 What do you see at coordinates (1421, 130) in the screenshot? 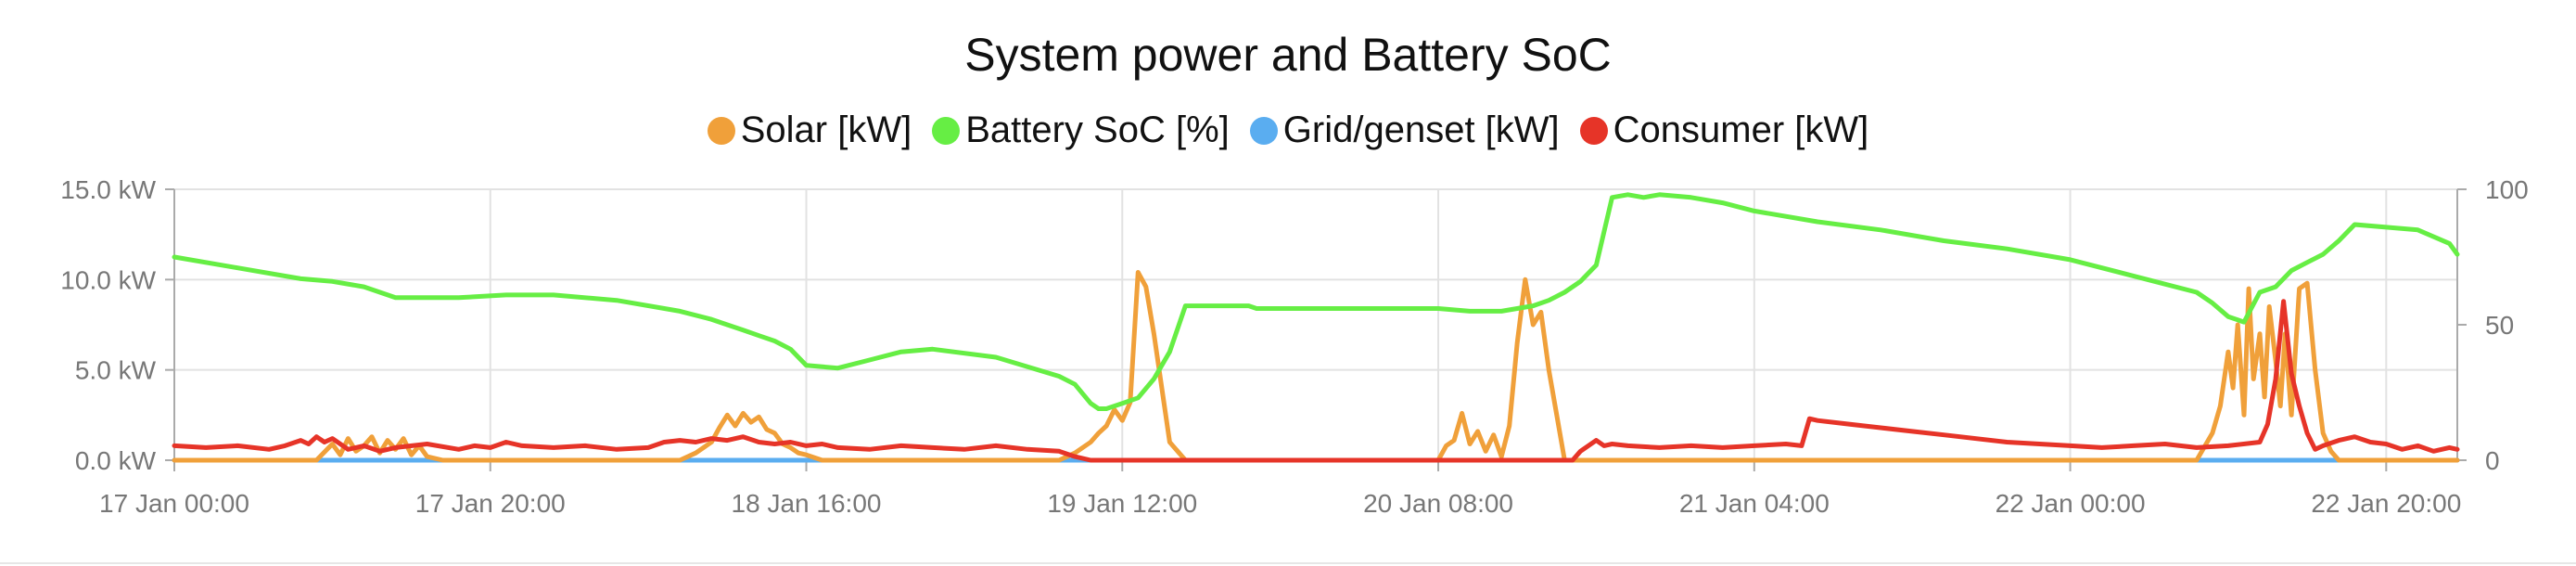
I see `legend-label-grid-genset: Grid/genset [kW]` at bounding box center [1421, 130].